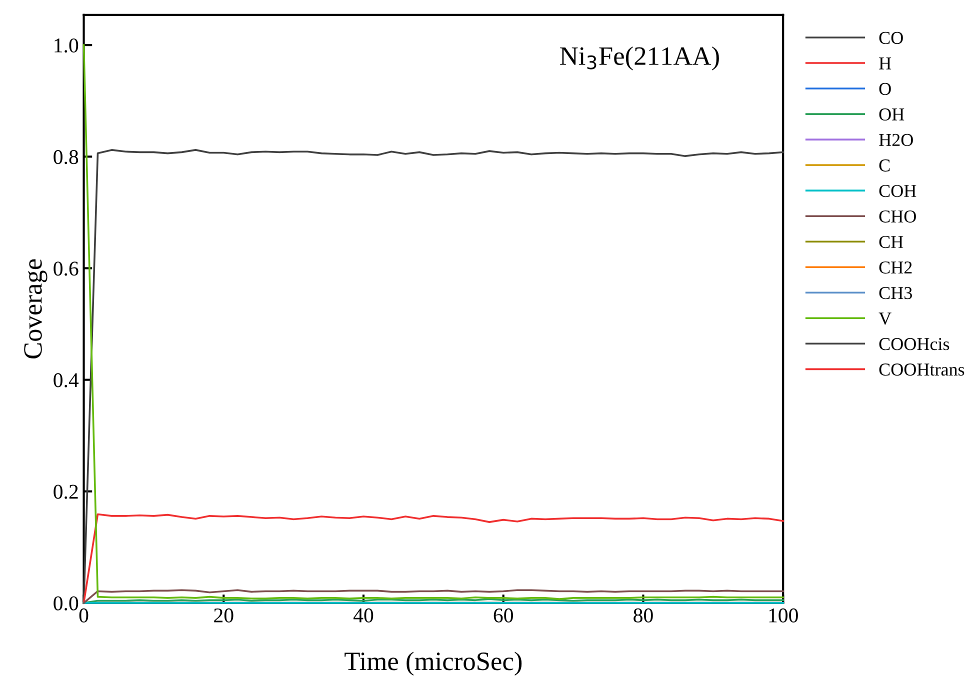 The height and width of the screenshot is (679, 974). I want to click on legend-label: COOHtrans, so click(921, 370).